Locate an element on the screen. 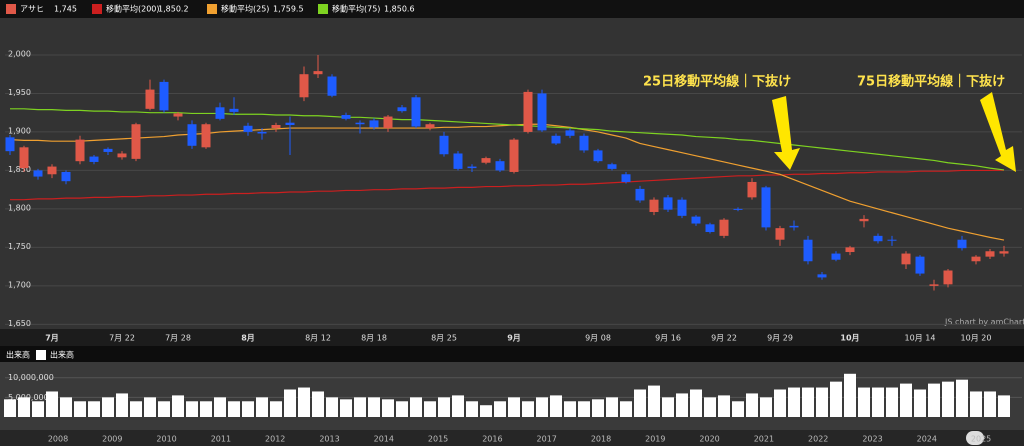 This screenshot has width=1024, height=446. x-tick-label: 8月 18 is located at coordinates (374, 338).